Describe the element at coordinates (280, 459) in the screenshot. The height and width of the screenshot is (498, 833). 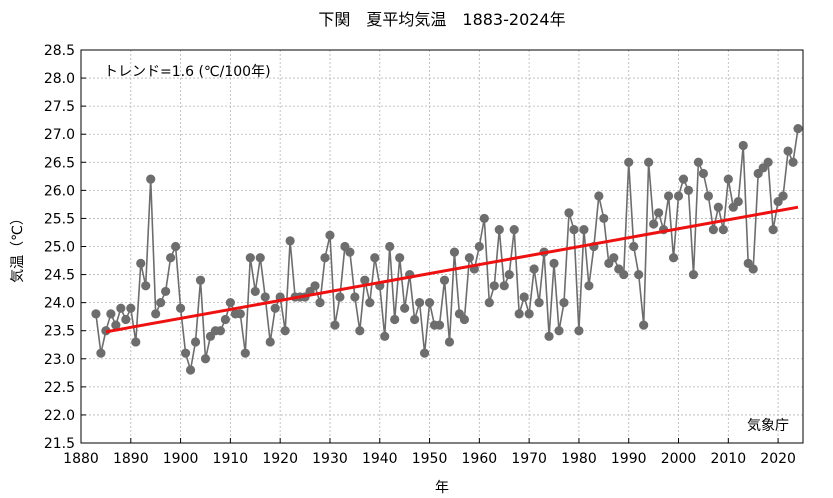
I see `x-tick-label: 1920` at that location.